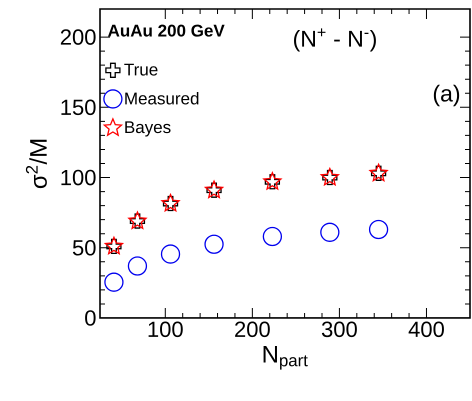 The image size is (472, 401). I want to click on y-tick-label: 150, so click(78, 108).